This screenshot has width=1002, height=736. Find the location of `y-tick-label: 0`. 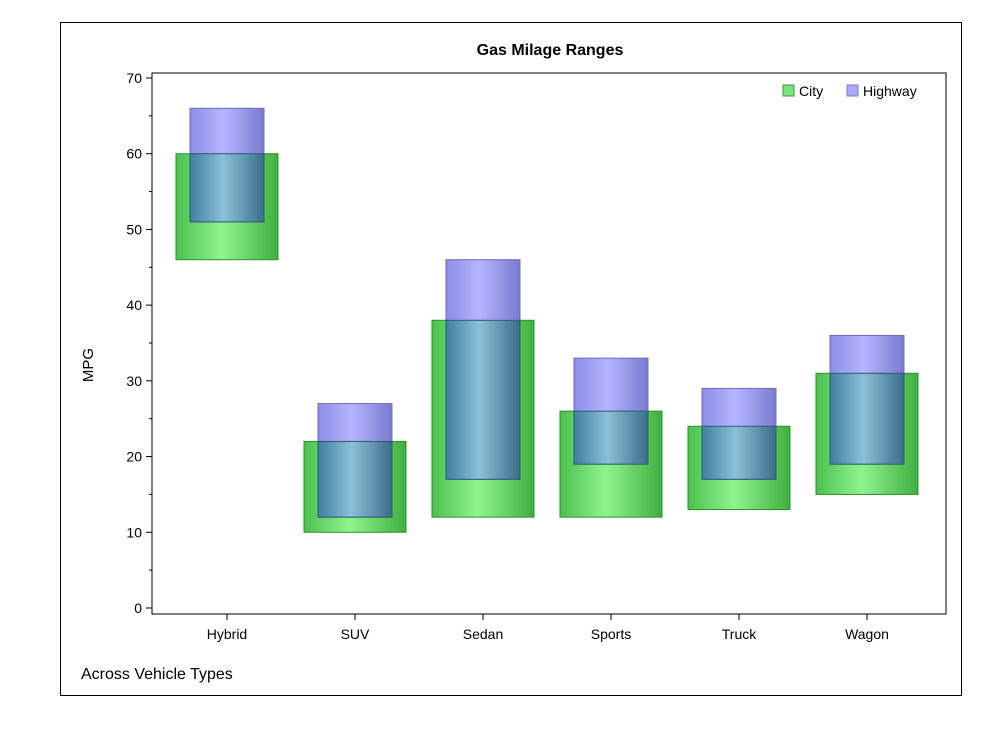

y-tick-label: 0 is located at coordinates (138, 608).